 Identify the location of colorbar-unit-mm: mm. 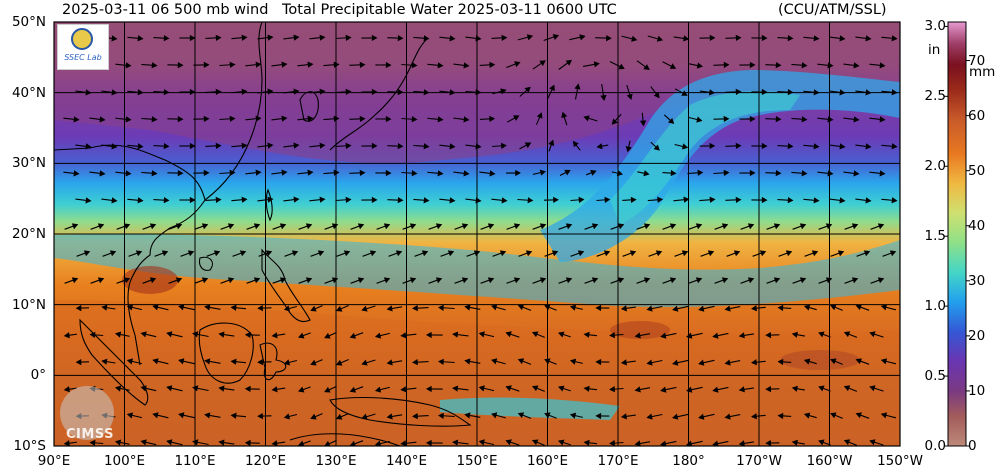
(982, 72).